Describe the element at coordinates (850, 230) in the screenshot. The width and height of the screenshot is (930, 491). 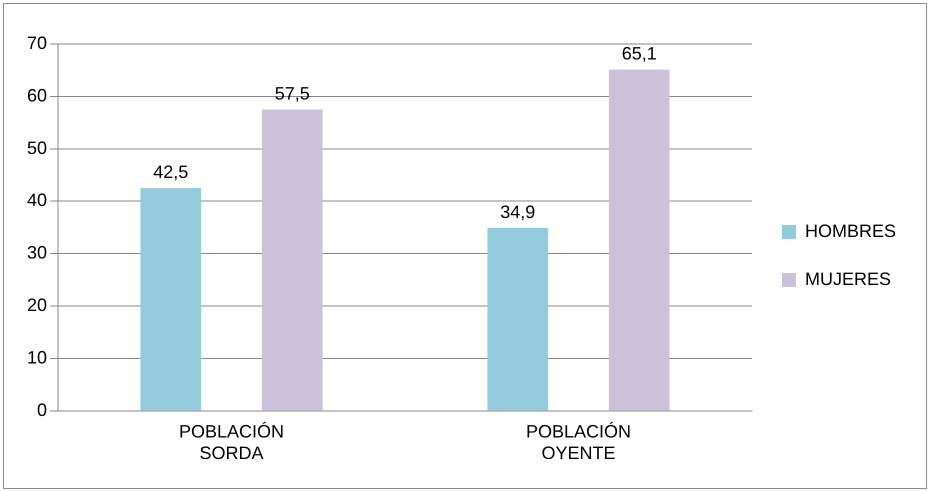
I see `legend-label: HOMBRES` at that location.